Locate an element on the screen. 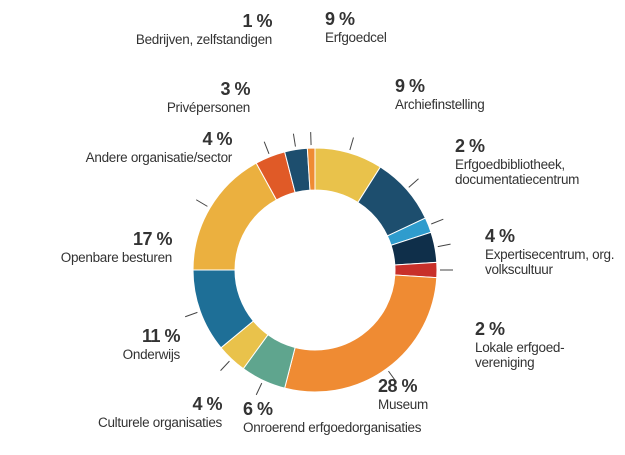 The image size is (625, 455). segment-label: 2 % Lokale erfgoed-vereniging is located at coordinates (527, 344).